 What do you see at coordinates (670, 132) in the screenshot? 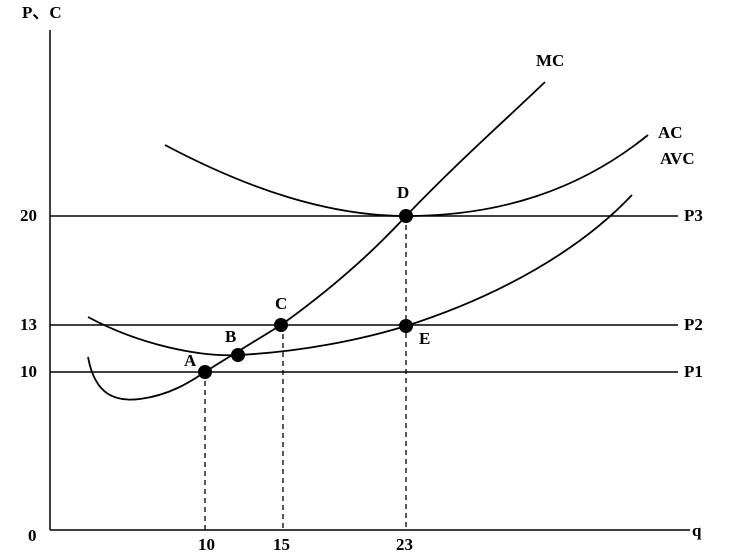
I see `curve-label: AC` at bounding box center [670, 132].